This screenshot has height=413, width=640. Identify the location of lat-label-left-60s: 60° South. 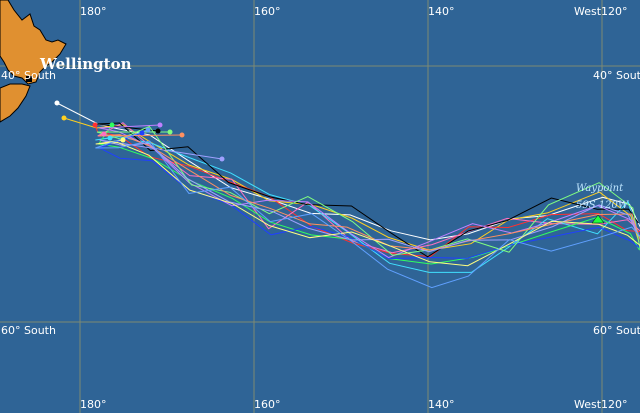
(28, 330).